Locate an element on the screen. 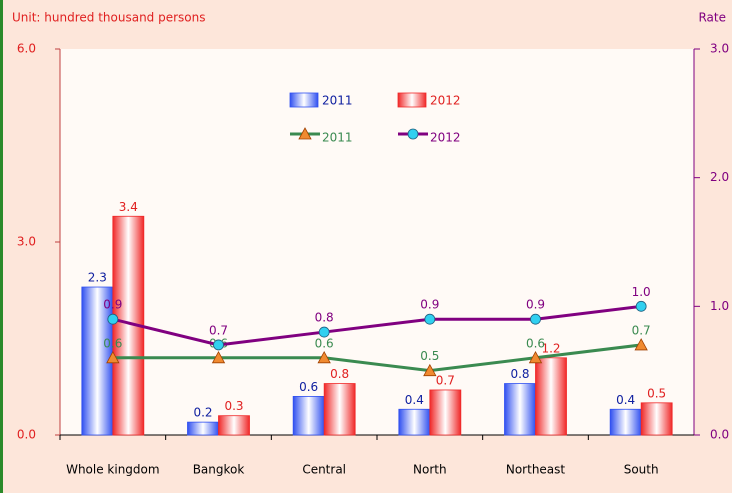 This screenshot has width=732, height=493. bar-value-label: 0.2 is located at coordinates (202, 413).